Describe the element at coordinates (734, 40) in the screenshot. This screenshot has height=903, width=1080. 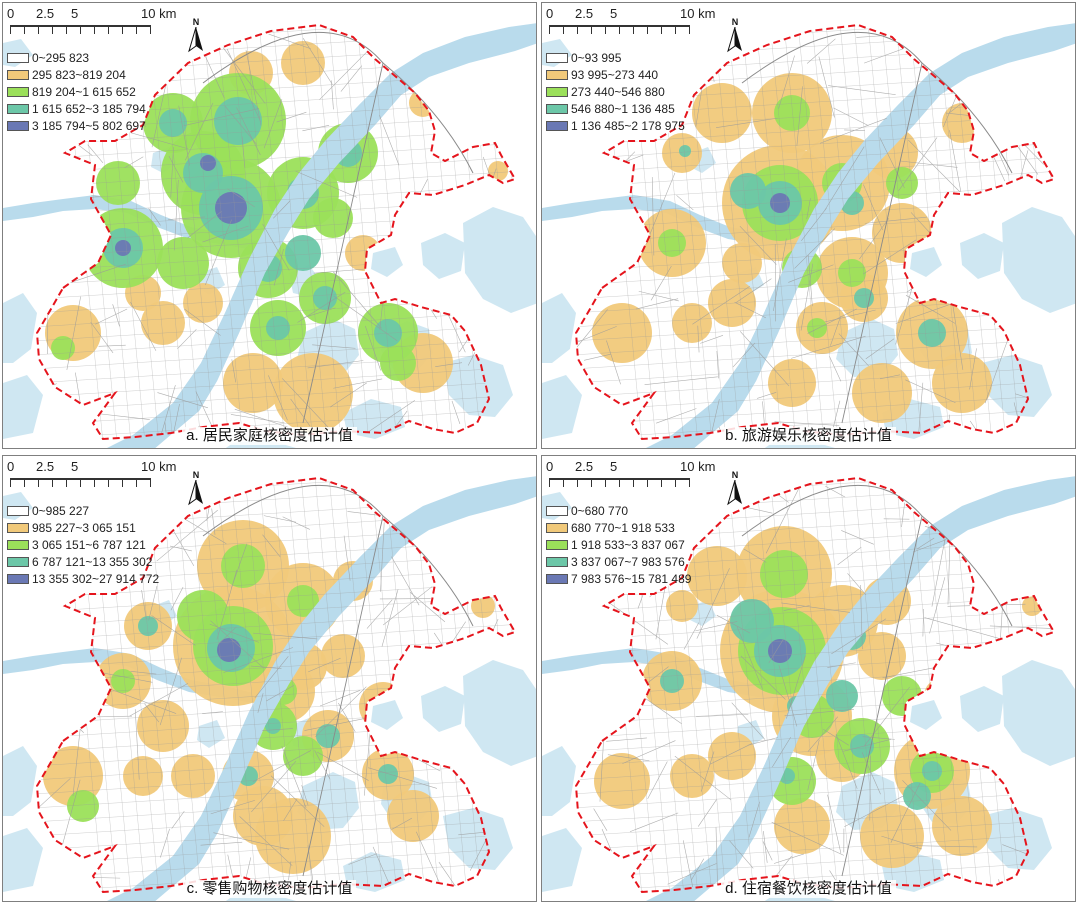
I see `north-arrow-icon` at that location.